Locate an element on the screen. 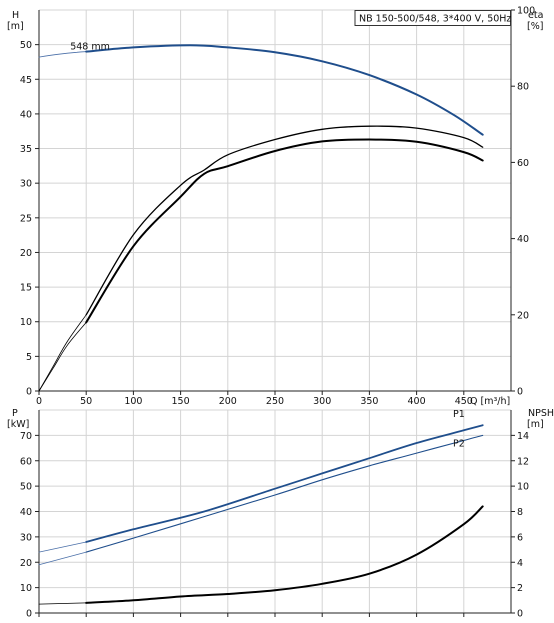 The width and height of the screenshot is (554, 623). series-line-P1 is located at coordinates (284, 483).